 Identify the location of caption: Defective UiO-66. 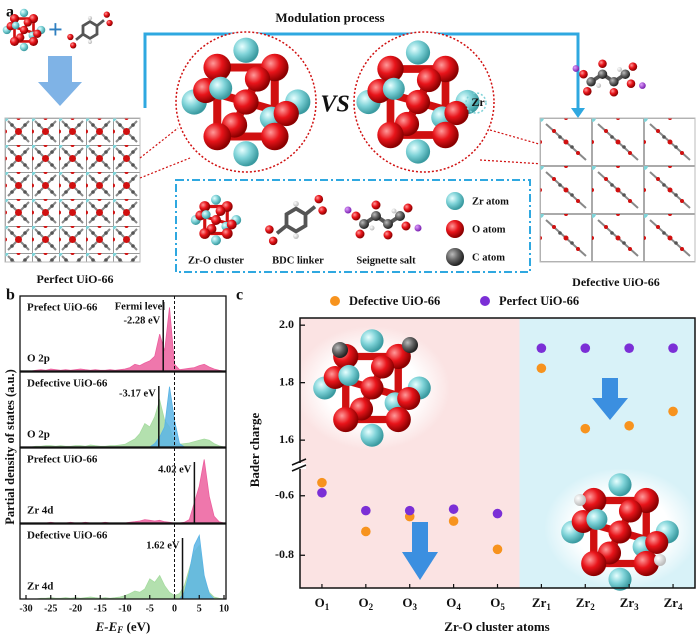
(616, 282).